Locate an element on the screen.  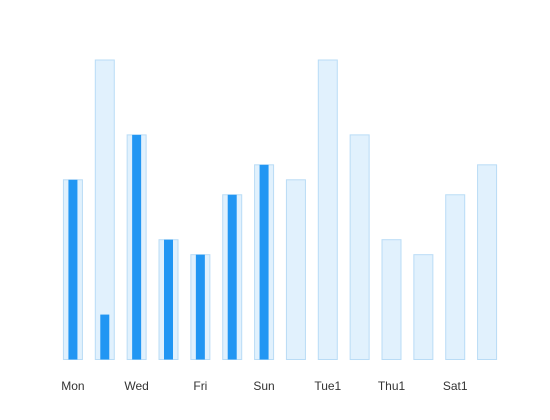
x-tick-label-mon: Mon is located at coordinates (72, 386).